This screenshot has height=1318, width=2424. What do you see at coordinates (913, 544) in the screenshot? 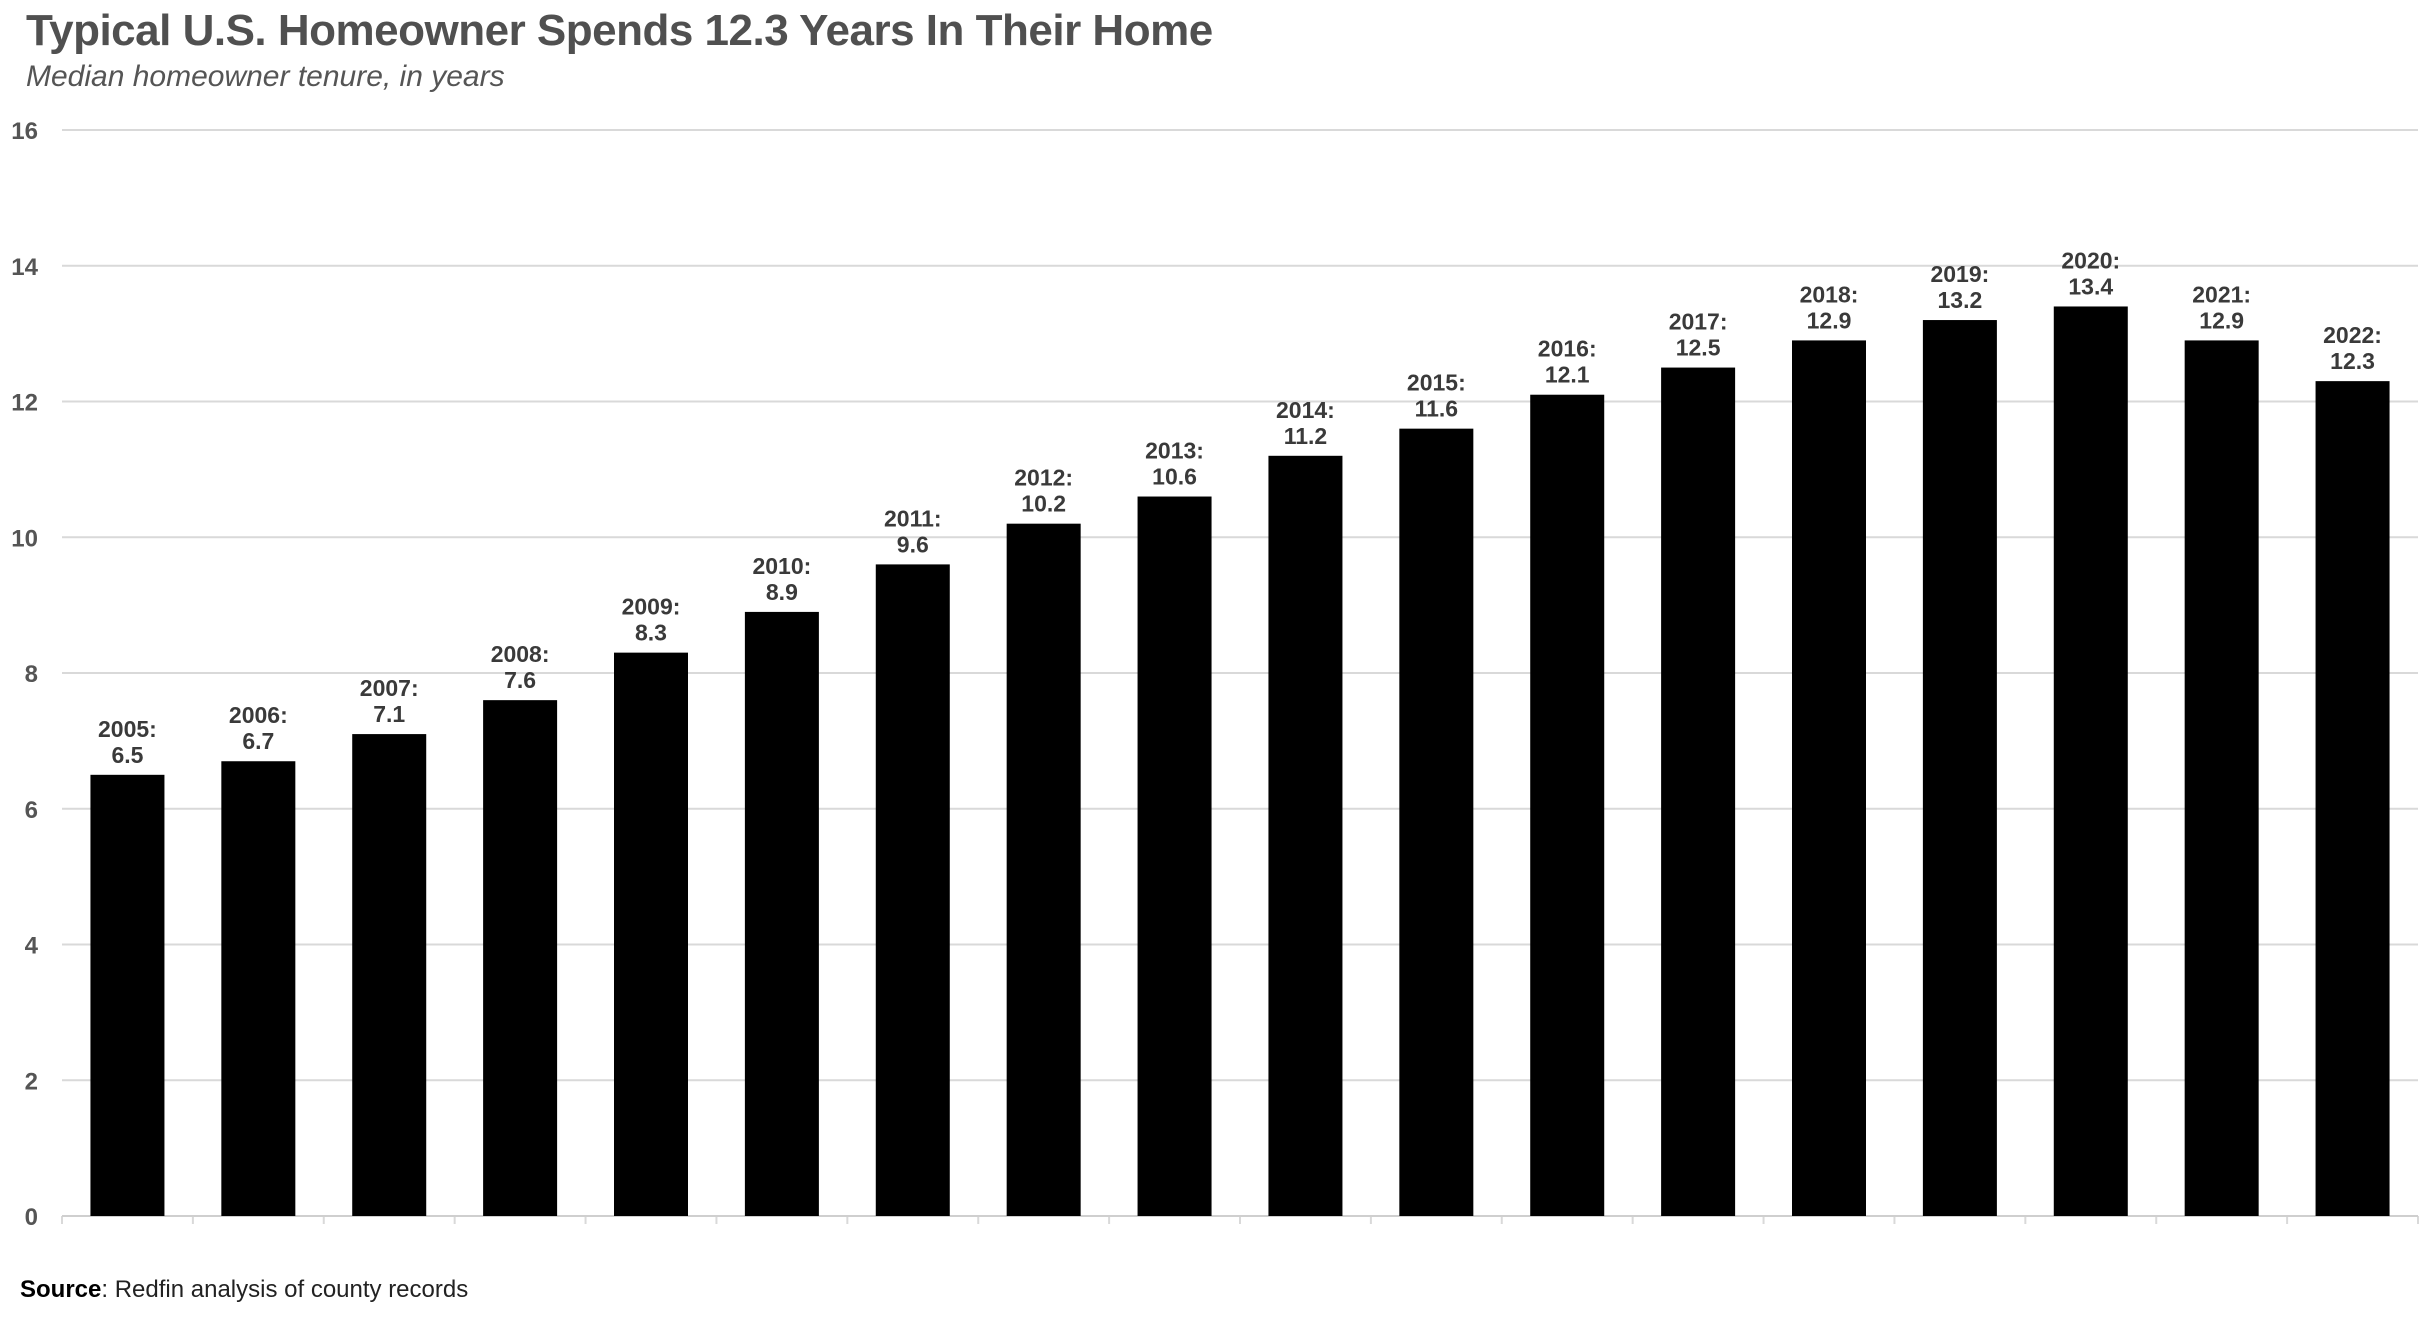
I see `data-label-value: 9.6` at bounding box center [913, 544].